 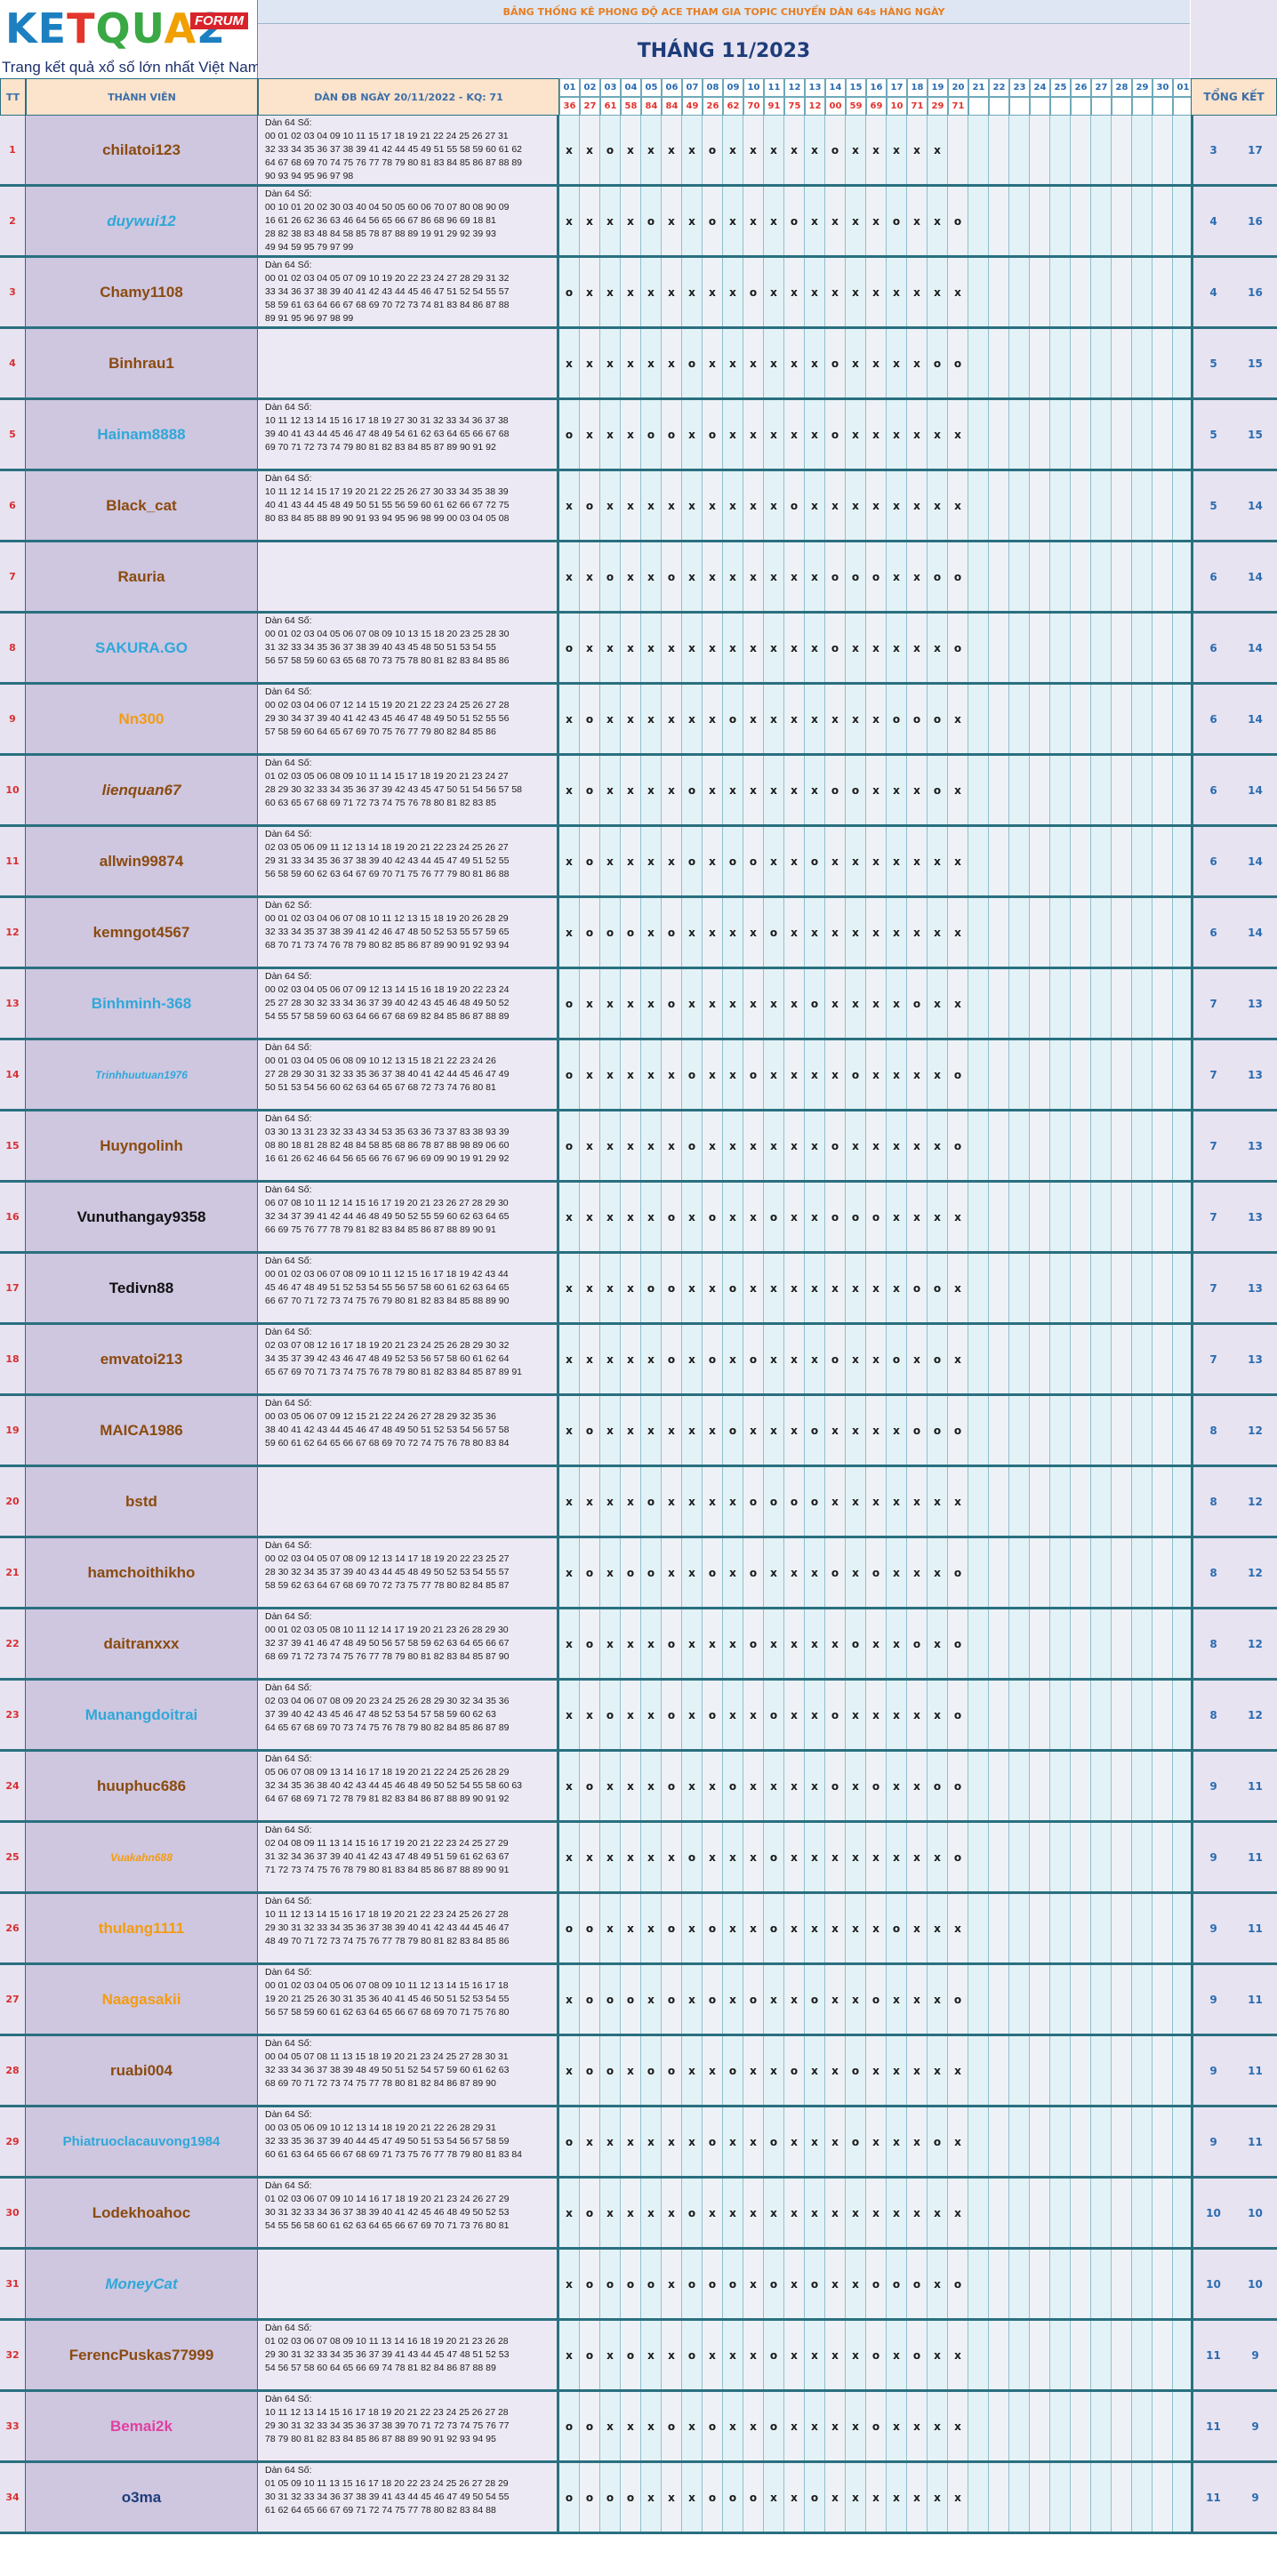 I want to click on member-name: huuphuc686, so click(x=142, y=1786).